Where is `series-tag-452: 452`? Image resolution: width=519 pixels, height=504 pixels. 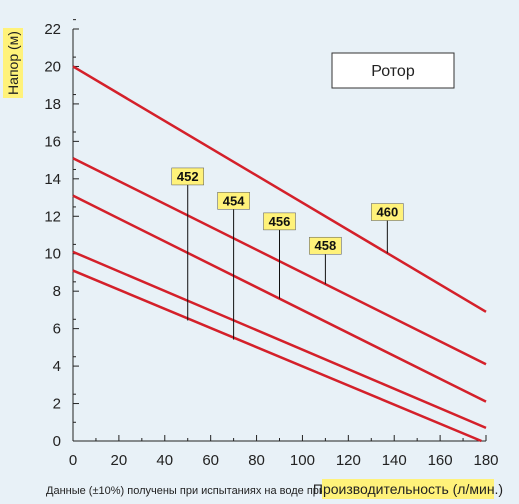 series-tag-452: 452 is located at coordinates (188, 176).